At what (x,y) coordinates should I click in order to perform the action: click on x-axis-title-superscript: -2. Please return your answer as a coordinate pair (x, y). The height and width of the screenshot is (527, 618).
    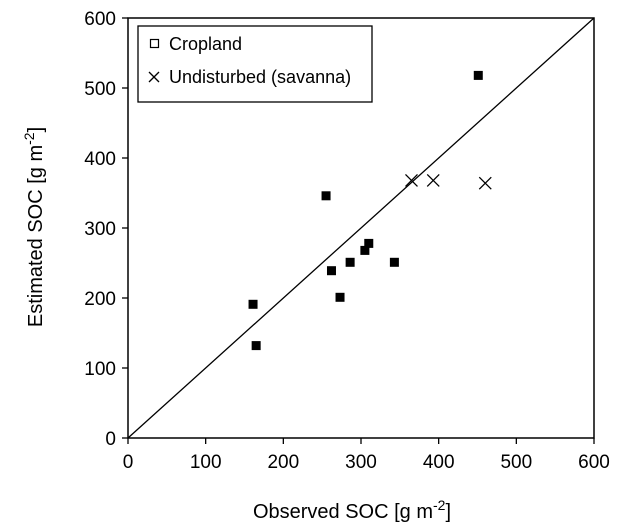
    Looking at the image, I should click on (439, 505).